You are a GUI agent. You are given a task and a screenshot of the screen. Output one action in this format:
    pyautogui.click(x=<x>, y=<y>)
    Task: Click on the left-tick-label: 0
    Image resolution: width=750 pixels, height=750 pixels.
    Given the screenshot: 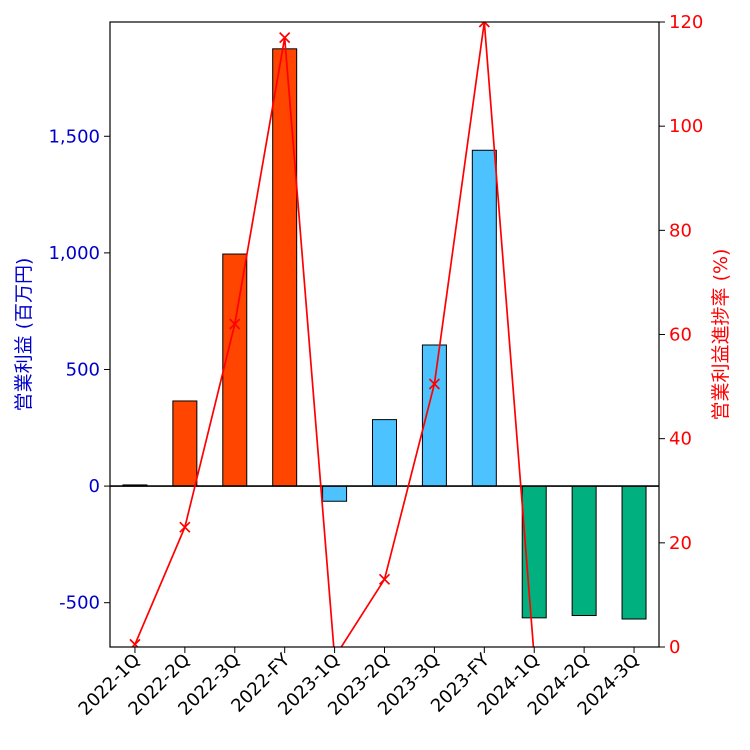 What is the action you would take?
    pyautogui.click(x=94, y=486)
    